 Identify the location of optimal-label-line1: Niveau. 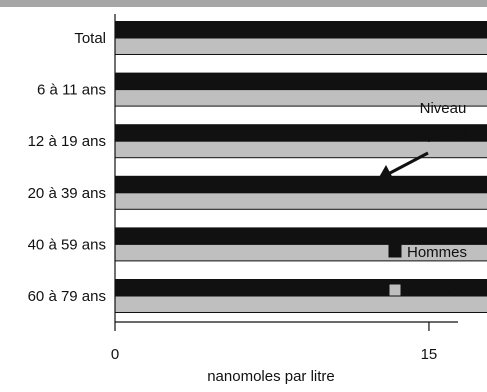
(443, 108).